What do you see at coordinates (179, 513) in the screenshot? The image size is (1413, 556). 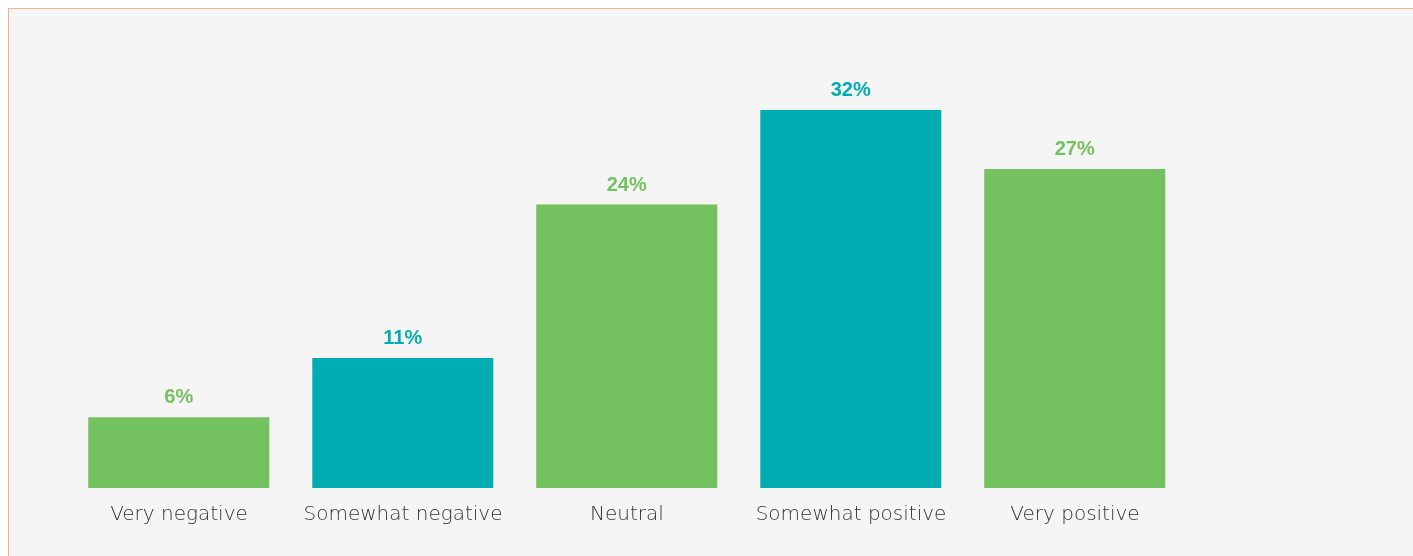 I see `x-tick-label: Very negative` at bounding box center [179, 513].